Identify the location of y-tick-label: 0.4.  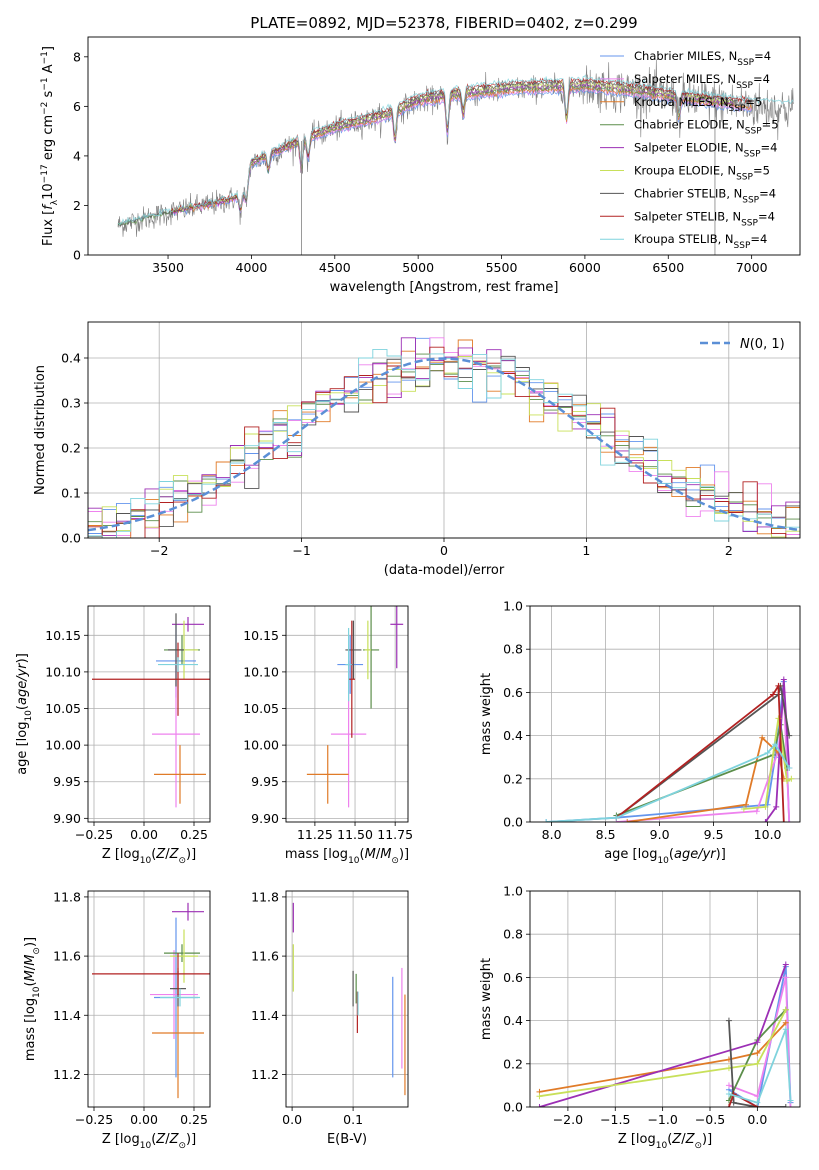
(513, 1020).